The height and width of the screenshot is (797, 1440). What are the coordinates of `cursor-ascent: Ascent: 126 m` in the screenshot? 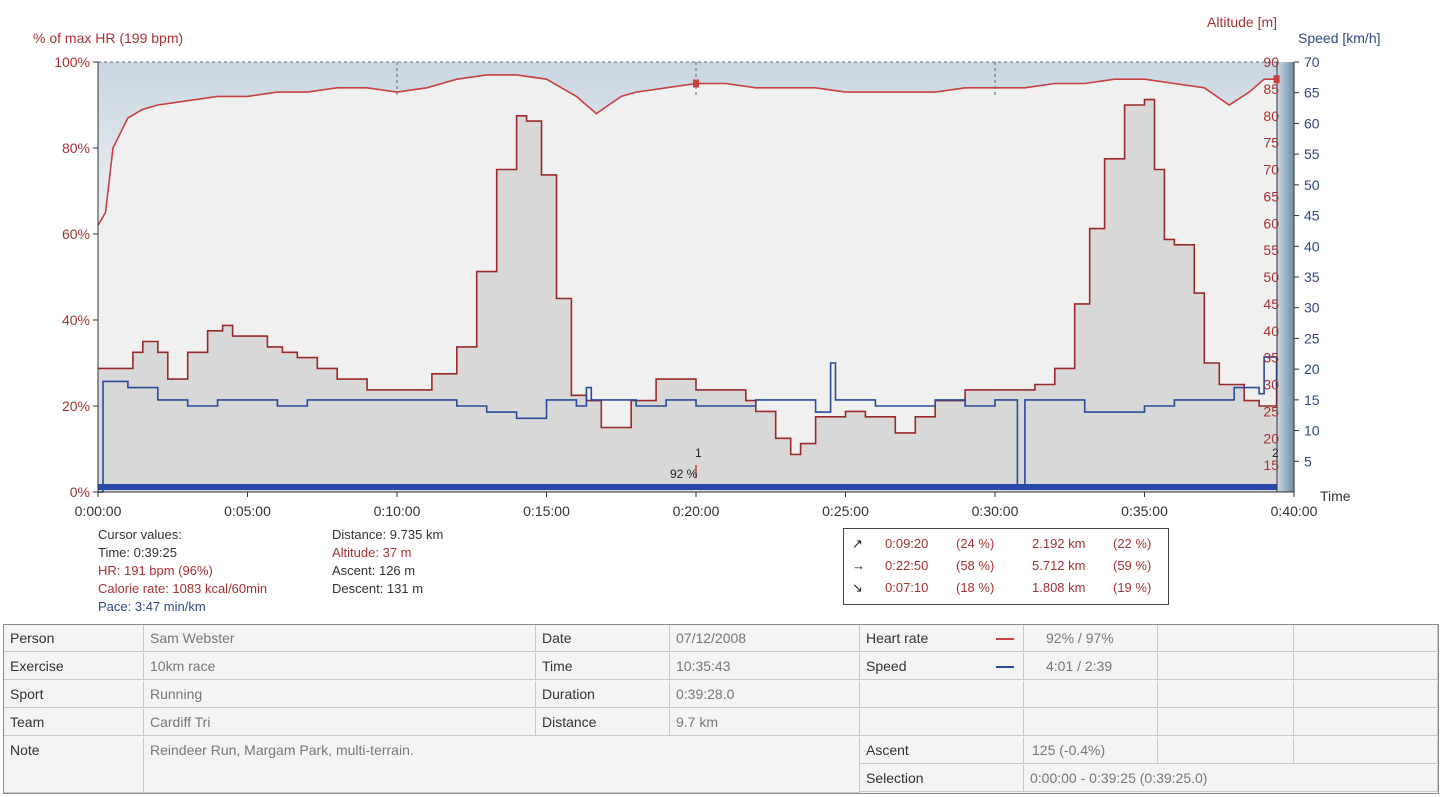 It's located at (374, 570).